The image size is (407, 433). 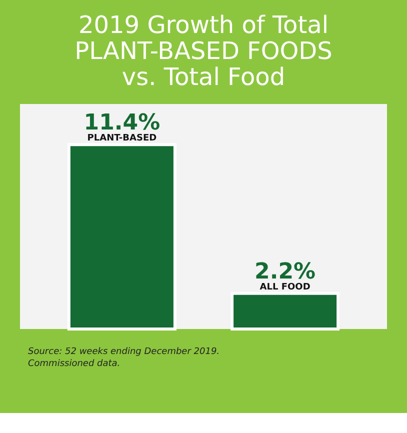 I want to click on x-tick-label: PLANT-BASED, so click(x=122, y=139).